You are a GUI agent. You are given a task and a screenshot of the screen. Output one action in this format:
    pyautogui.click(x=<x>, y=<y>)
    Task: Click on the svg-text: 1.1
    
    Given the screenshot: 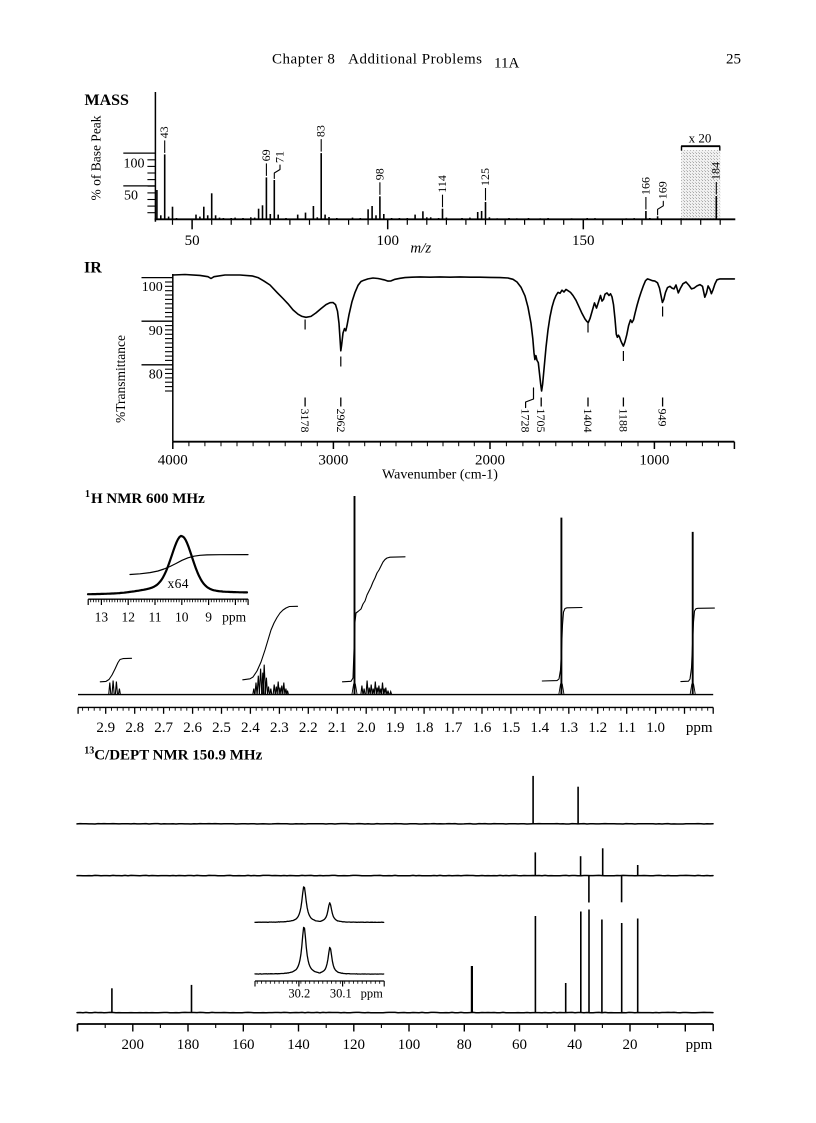 What is the action you would take?
    pyautogui.click(x=626, y=728)
    